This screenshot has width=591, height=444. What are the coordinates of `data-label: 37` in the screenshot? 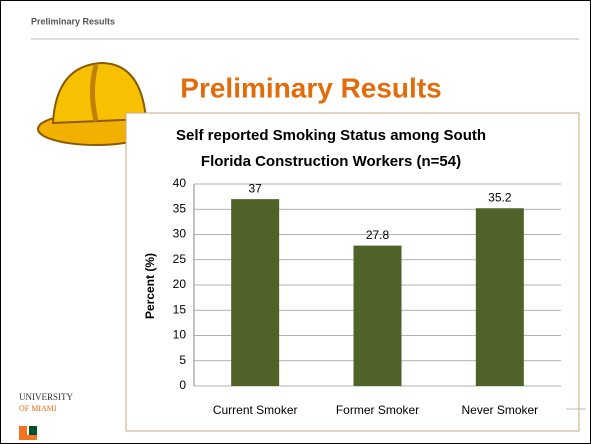 It's located at (255, 188).